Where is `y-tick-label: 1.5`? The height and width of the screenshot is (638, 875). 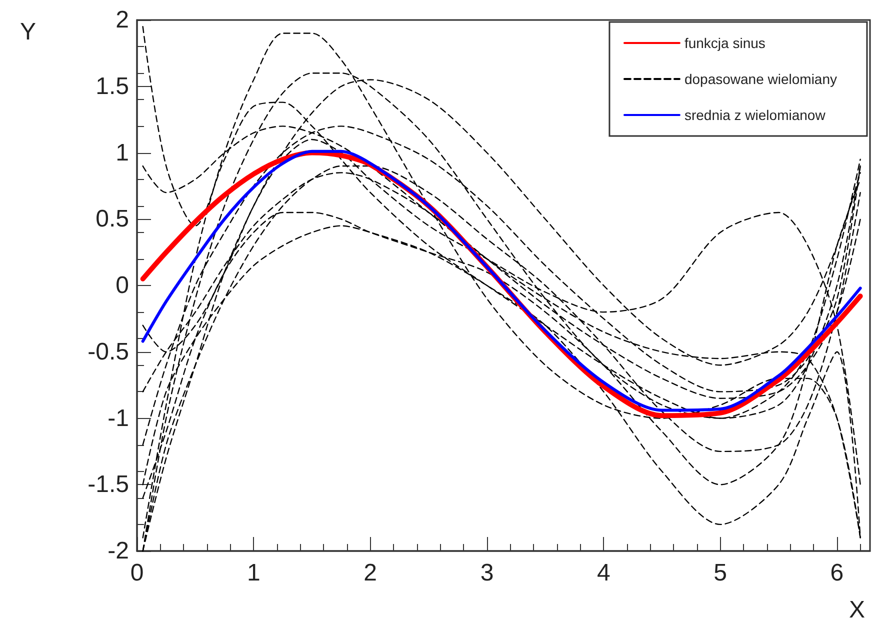
y-tick-label: 1.5 is located at coordinates (112, 86).